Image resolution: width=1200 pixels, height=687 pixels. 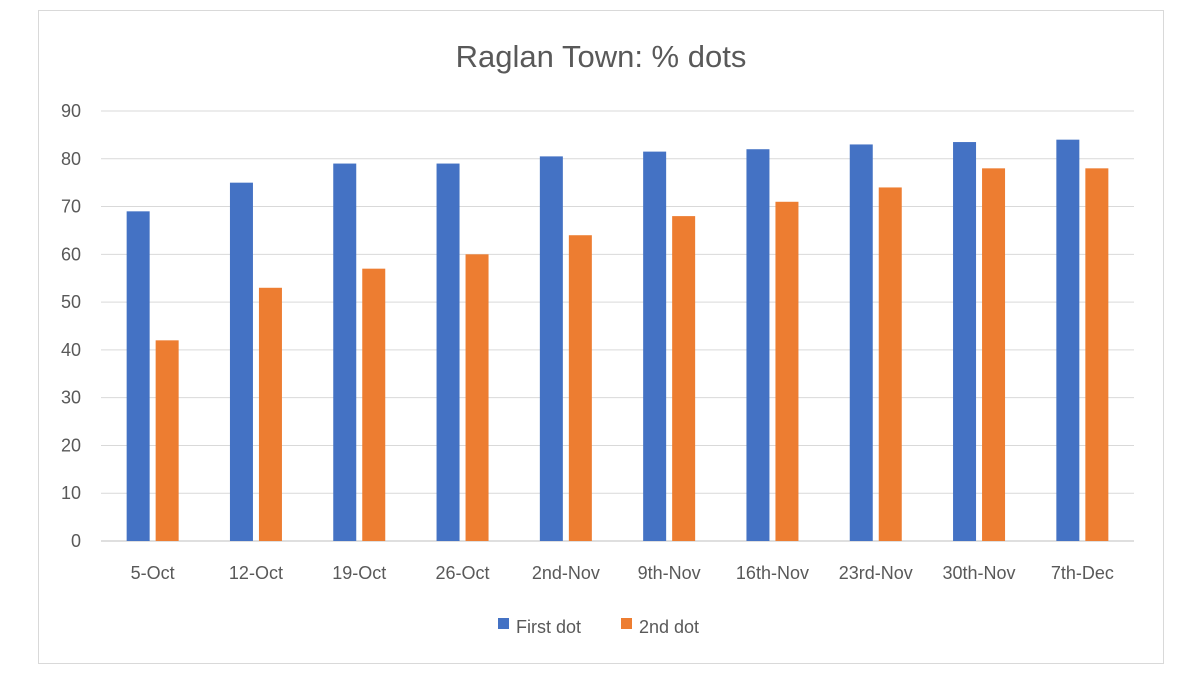 I want to click on chart-title: Raglan Town: % dots, so click(x=601, y=56).